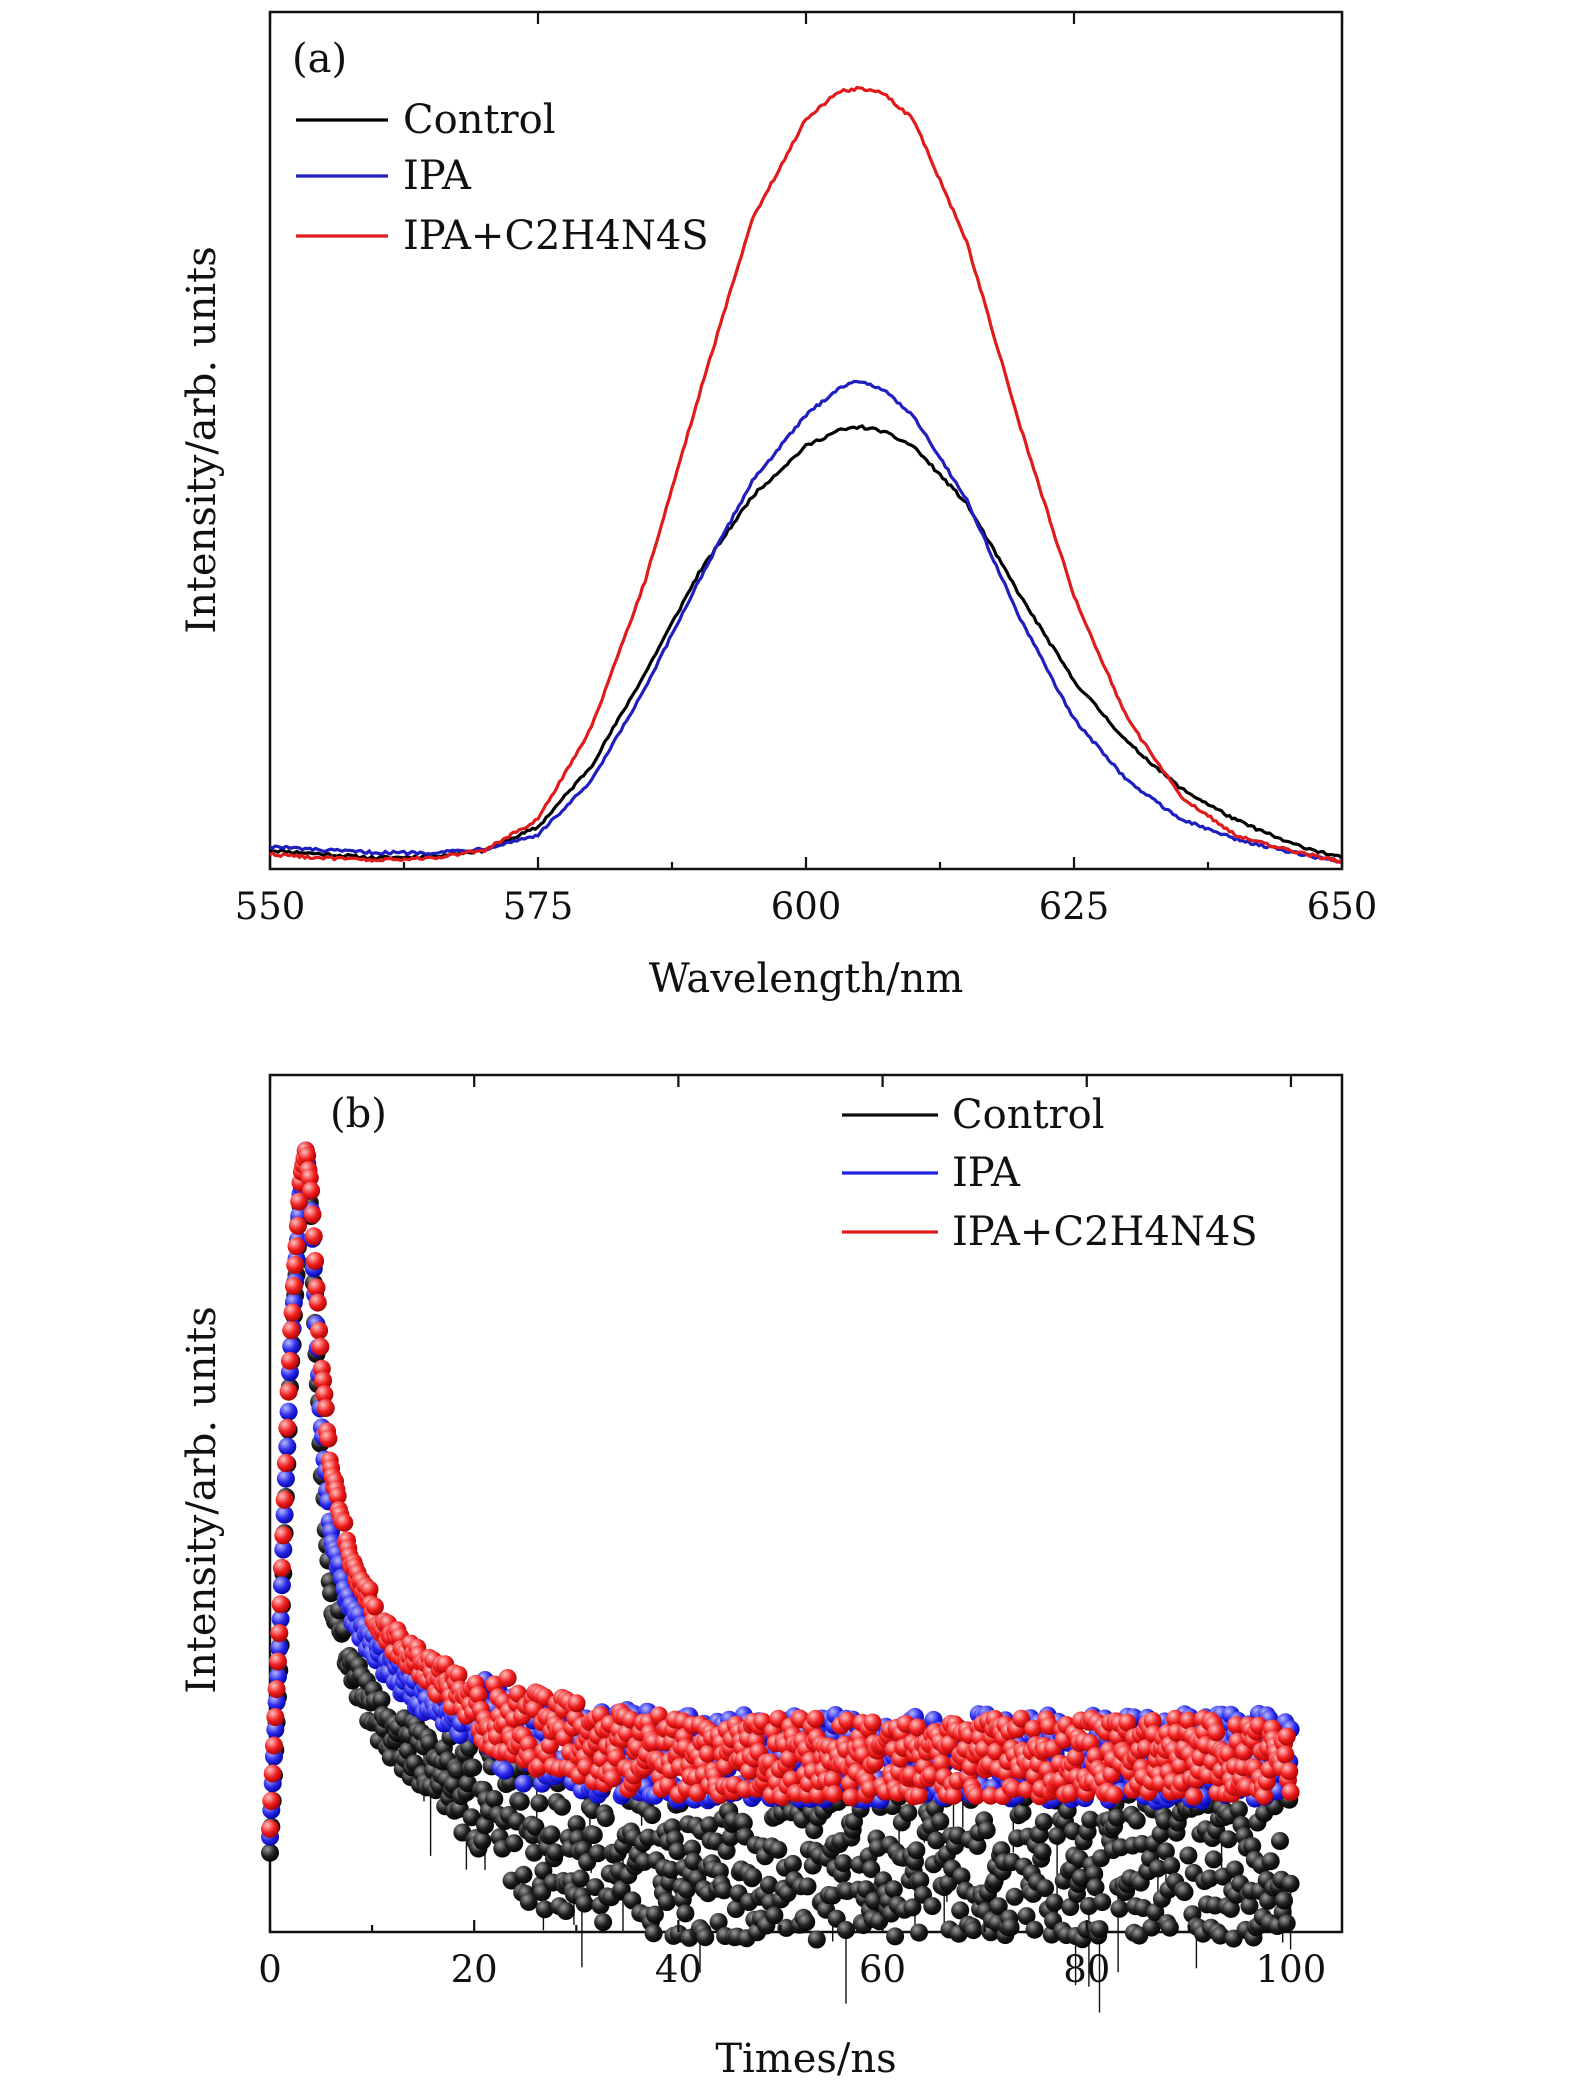 This screenshot has width=1575, height=2096. What do you see at coordinates (678, 1969) in the screenshot?
I see `panel-b-x-tick-label-40: 40` at bounding box center [678, 1969].